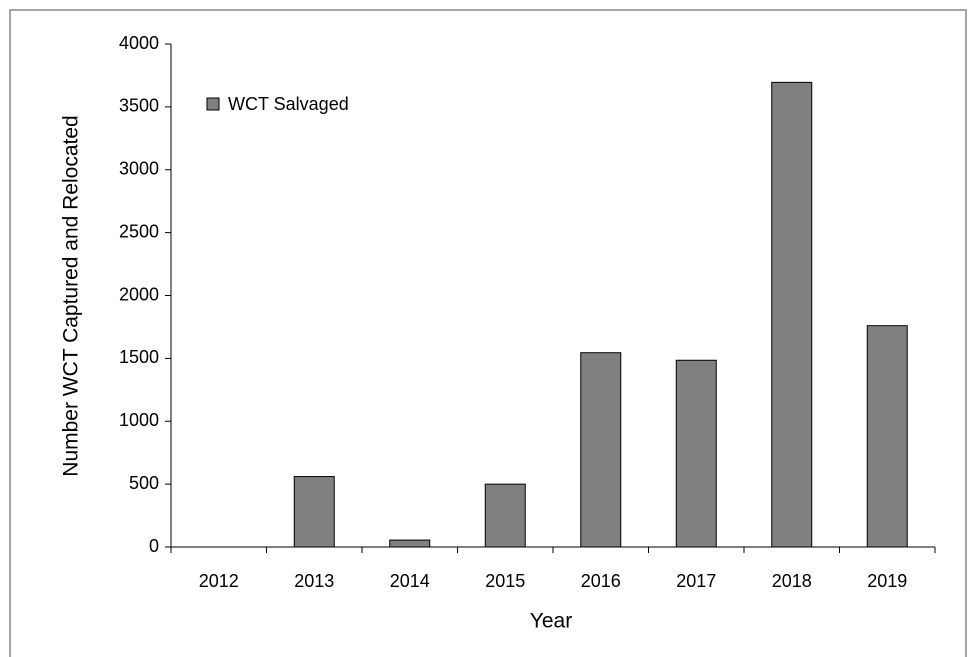 The image size is (970, 657). What do you see at coordinates (505, 581) in the screenshot?
I see `x-tick-label: 2015` at bounding box center [505, 581].